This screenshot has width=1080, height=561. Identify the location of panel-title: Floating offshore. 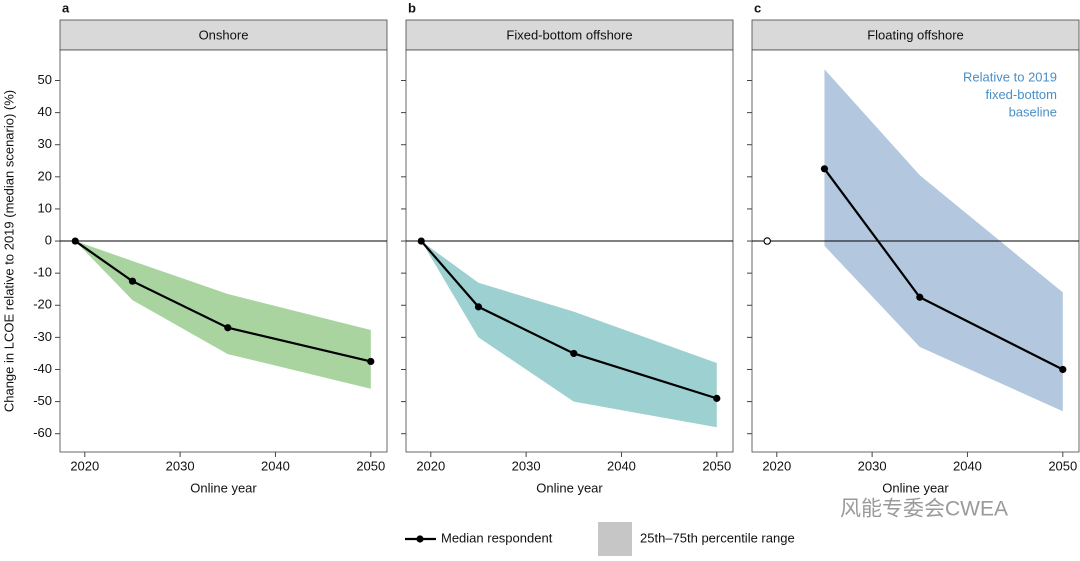
(915, 34).